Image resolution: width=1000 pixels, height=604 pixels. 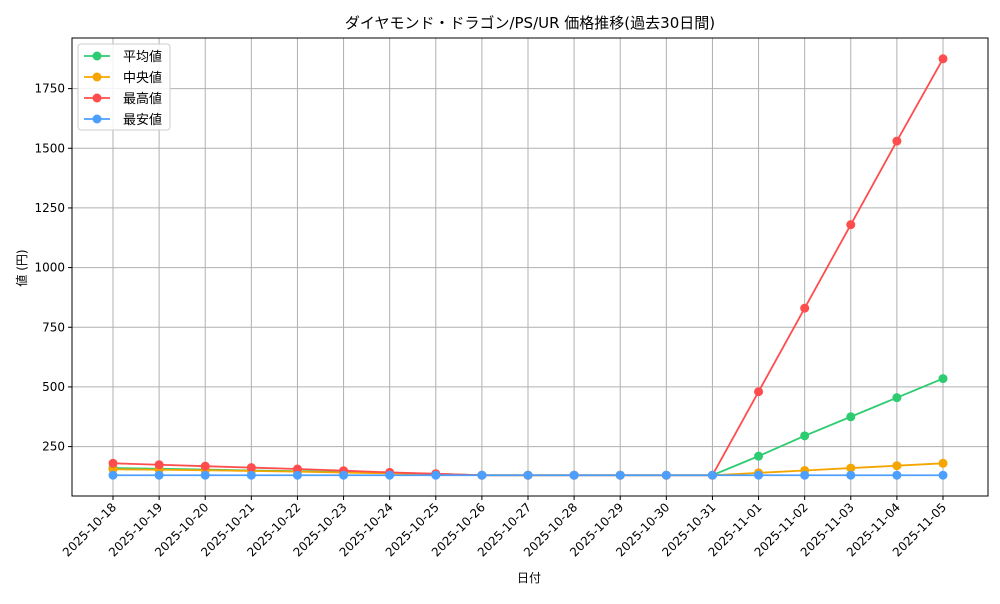 What do you see at coordinates (124, 87) in the screenshot?
I see `legend-box` at bounding box center [124, 87].